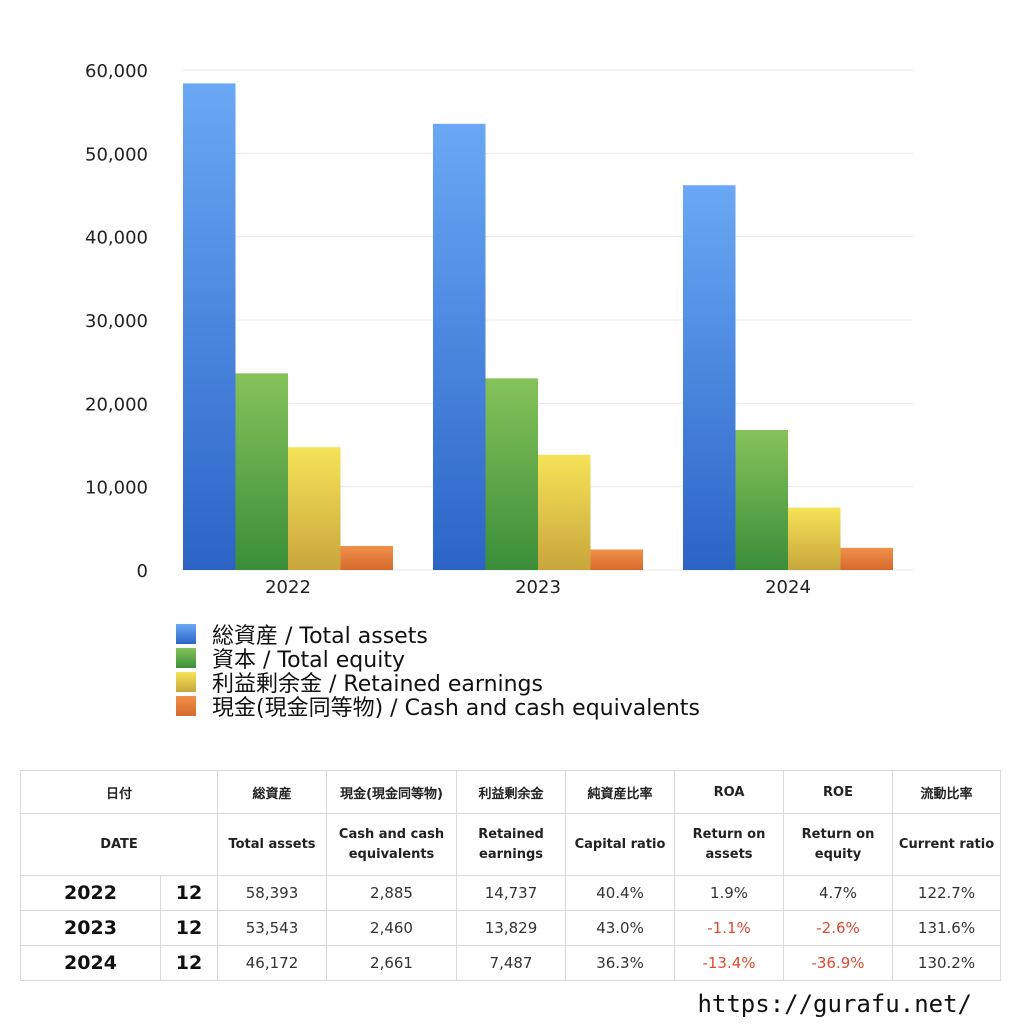  I want to click on header-retained-en: Retained earnings, so click(511, 844).